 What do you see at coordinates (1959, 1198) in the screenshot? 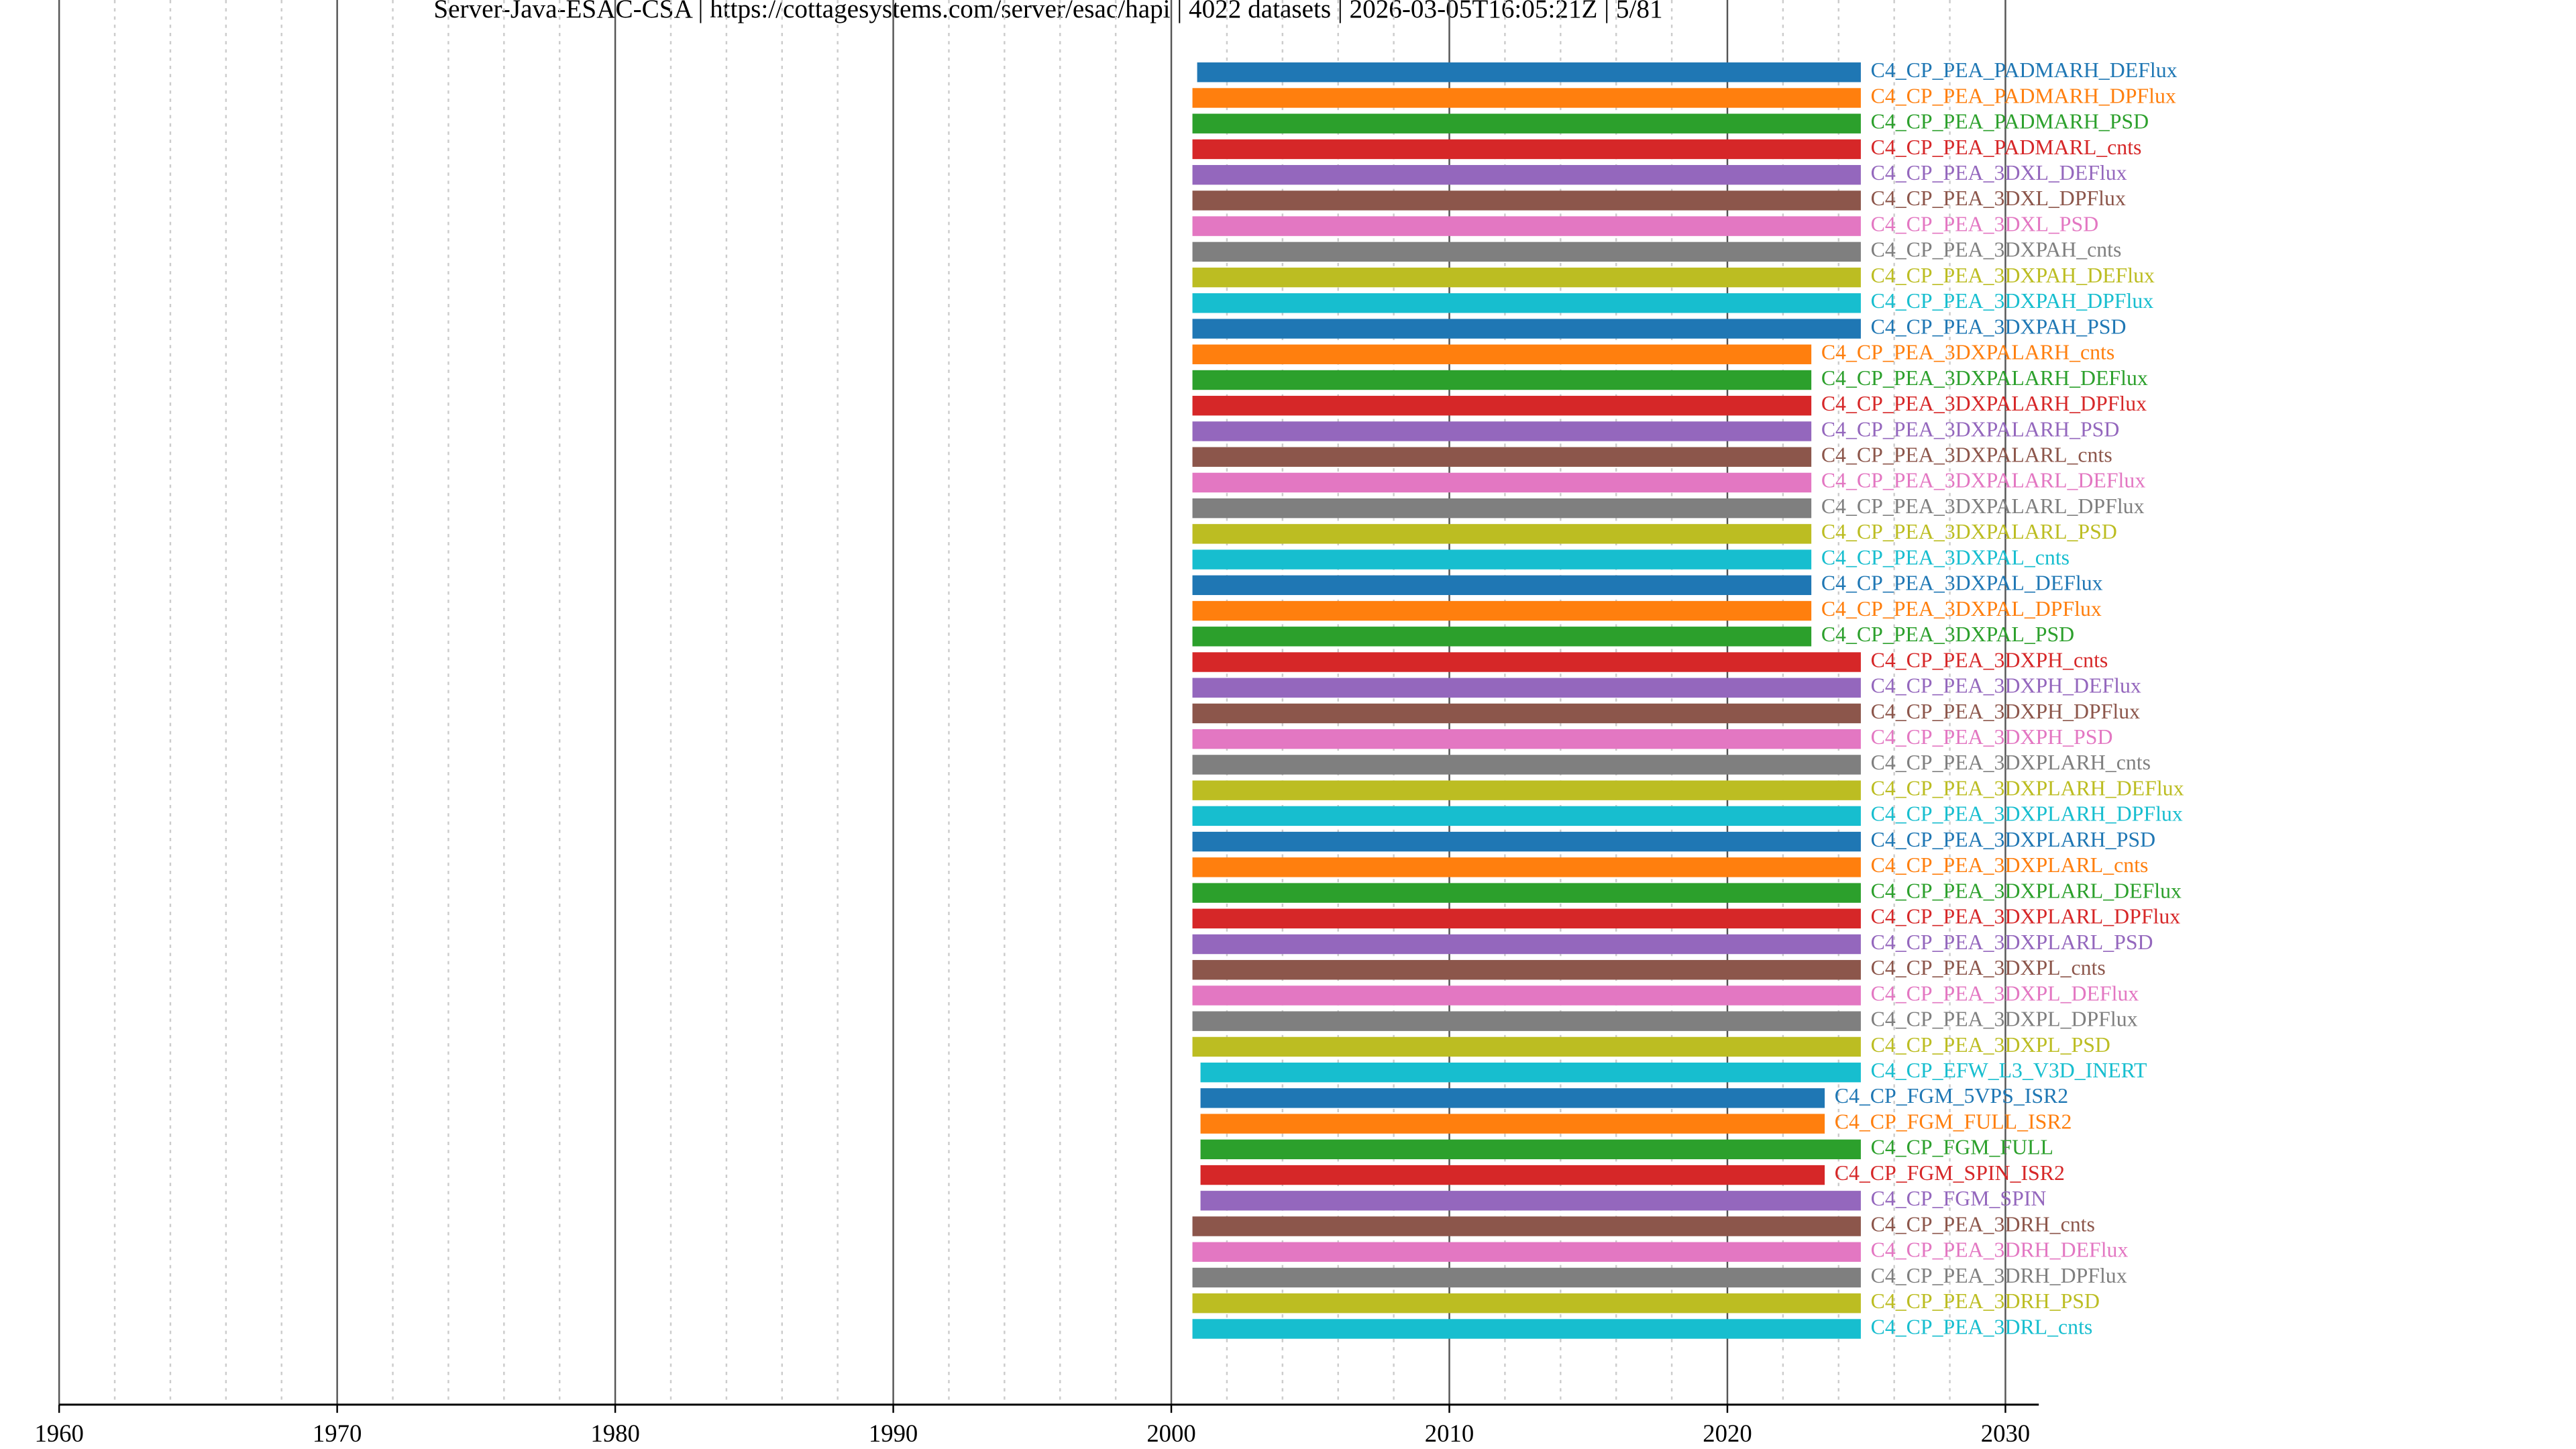
I see `bar-label: C4_CP_FGM_SPIN` at bounding box center [1959, 1198].